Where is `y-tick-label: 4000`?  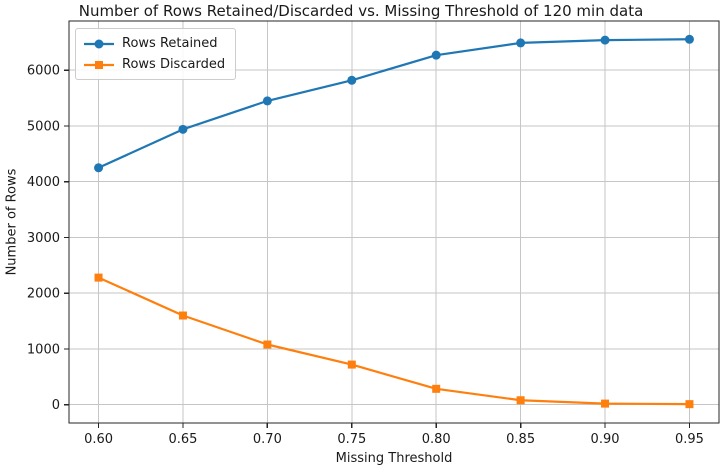
y-tick-label: 4000 is located at coordinates (43, 182).